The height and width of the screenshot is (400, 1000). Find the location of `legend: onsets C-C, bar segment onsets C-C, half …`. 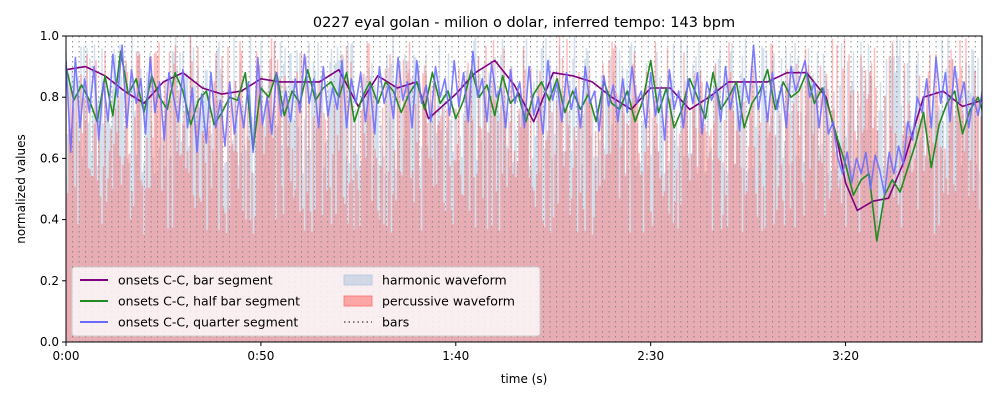

legend: onsets C-C, bar segment onsets C-C, half … is located at coordinates (306, 301).